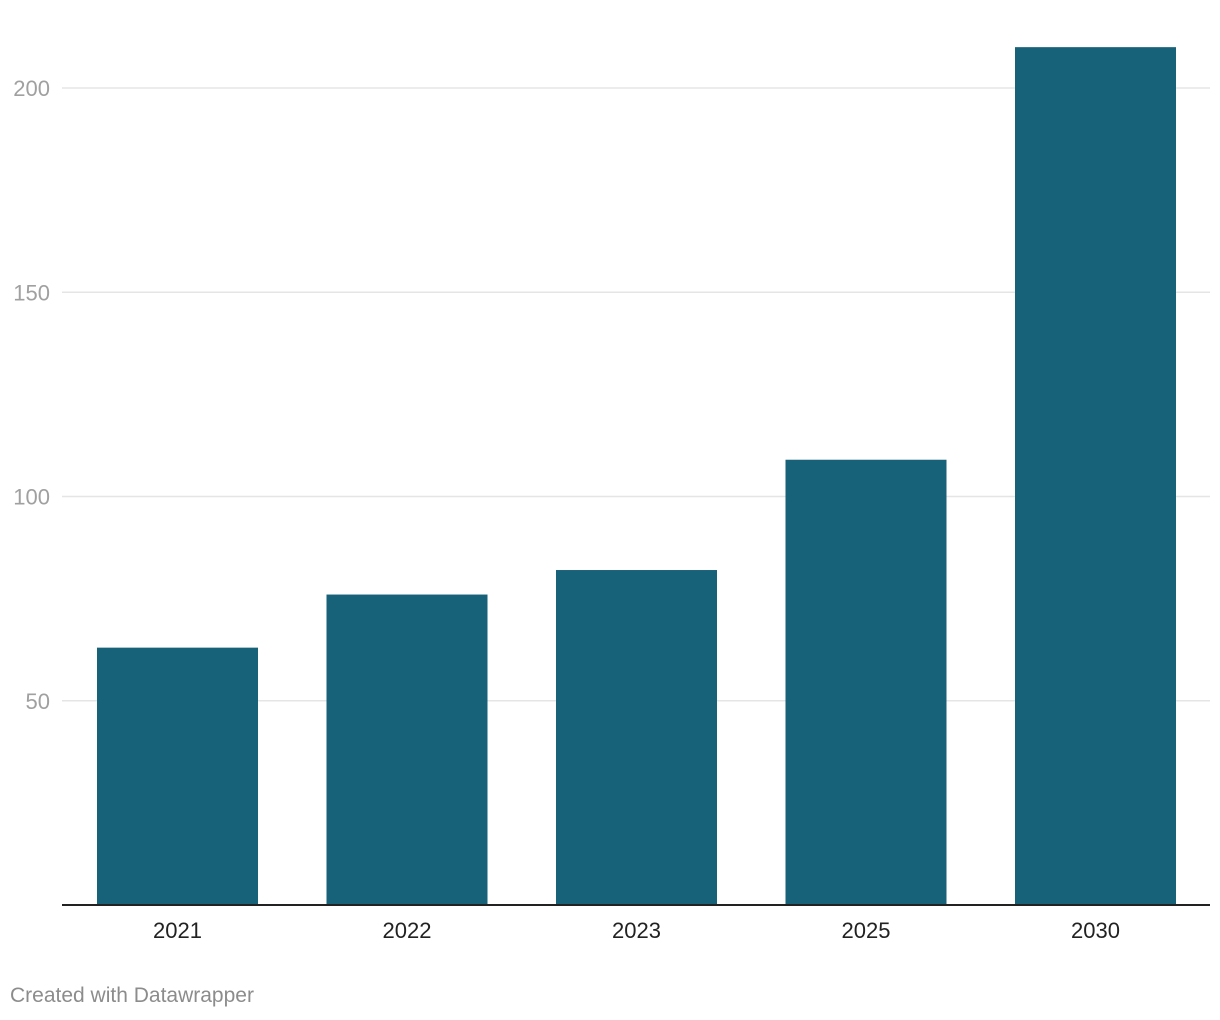 This screenshot has height=1020, width=1220. Describe the element at coordinates (1095, 930) in the screenshot. I see `x-tick-label: 2030` at that location.